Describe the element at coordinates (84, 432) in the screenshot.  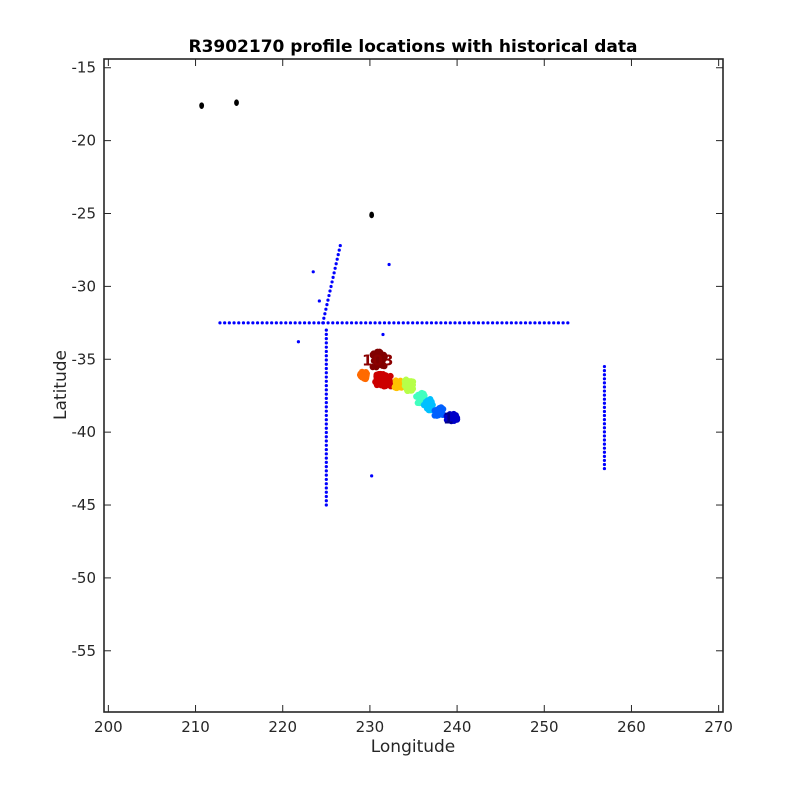
I see `y-tick-label: -40` at that location.